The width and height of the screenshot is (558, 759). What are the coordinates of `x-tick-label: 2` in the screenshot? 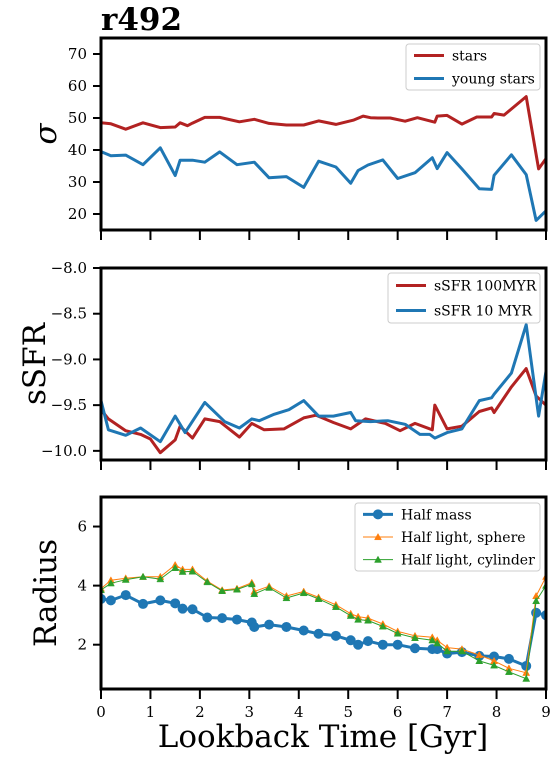 It's located at (200, 712).